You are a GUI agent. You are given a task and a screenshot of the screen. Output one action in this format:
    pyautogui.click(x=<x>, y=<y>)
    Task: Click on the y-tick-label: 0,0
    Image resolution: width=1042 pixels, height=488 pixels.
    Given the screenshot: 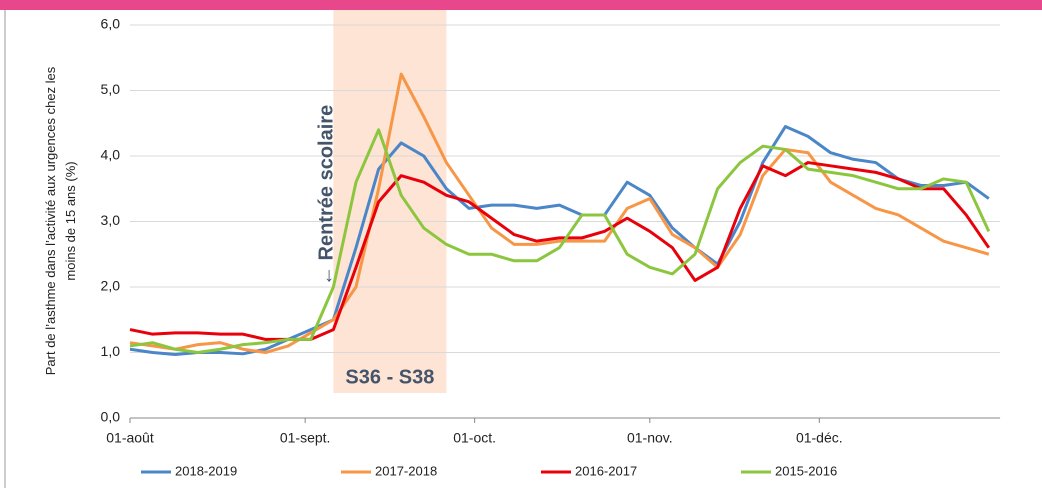 What is the action you would take?
    pyautogui.click(x=111, y=417)
    